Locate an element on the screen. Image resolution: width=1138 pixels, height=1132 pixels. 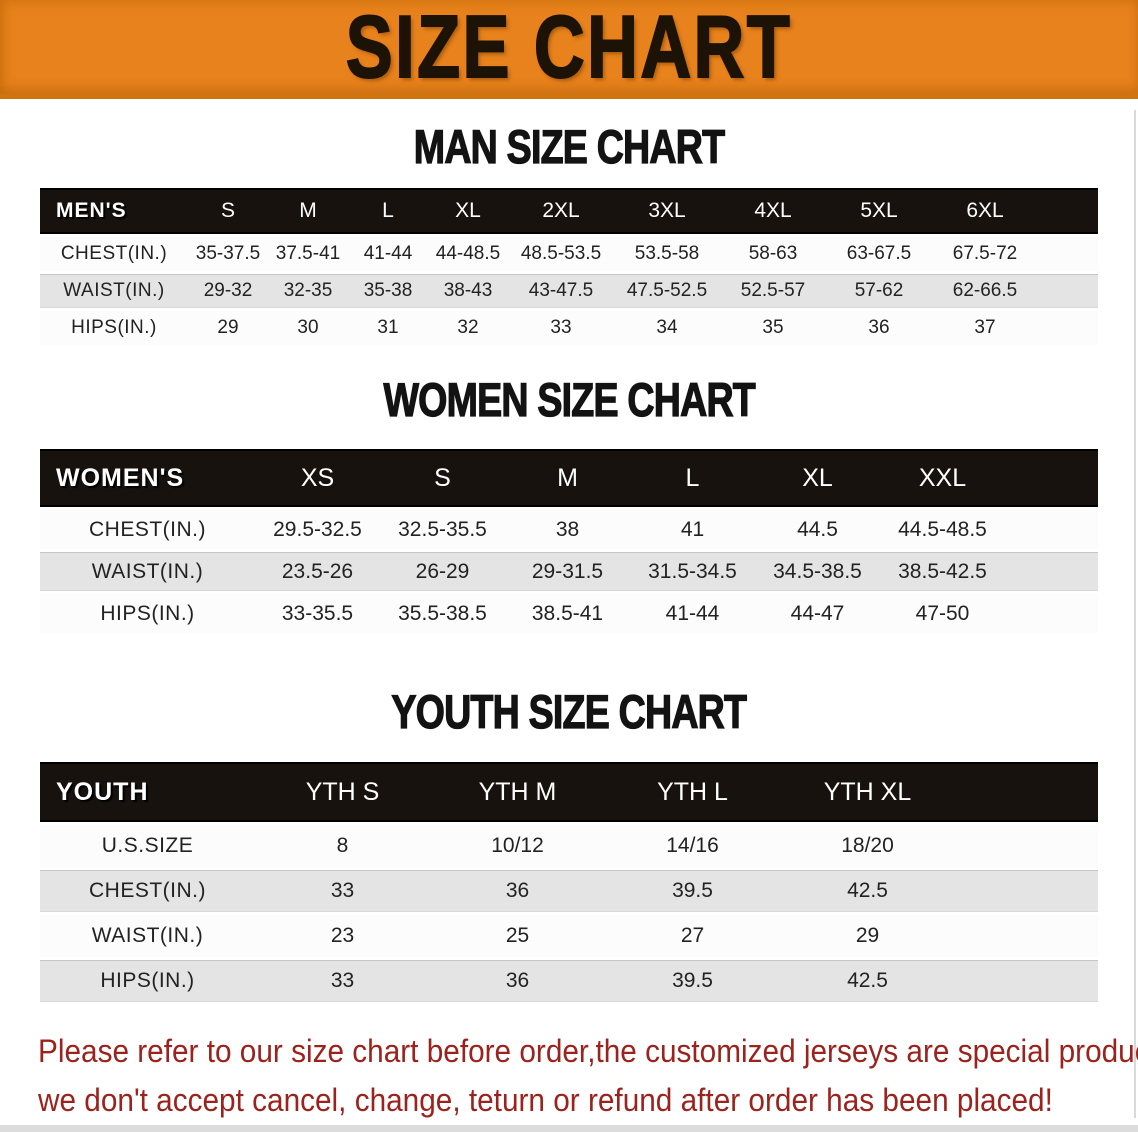
value-cell: 29-31.5 is located at coordinates (567, 571).